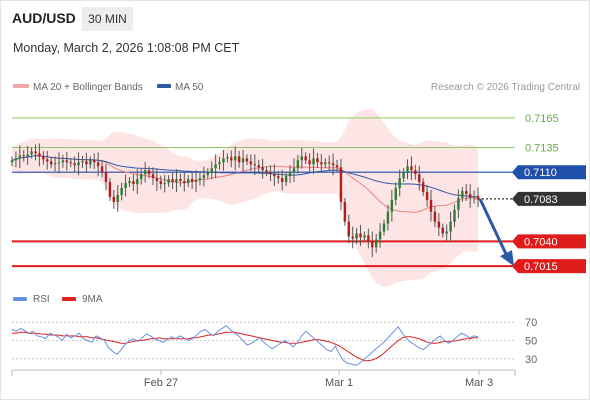 The height and width of the screenshot is (400, 590). Describe the element at coordinates (339, 383) in the screenshot. I see `x-tick-label: Mar 1` at that location.